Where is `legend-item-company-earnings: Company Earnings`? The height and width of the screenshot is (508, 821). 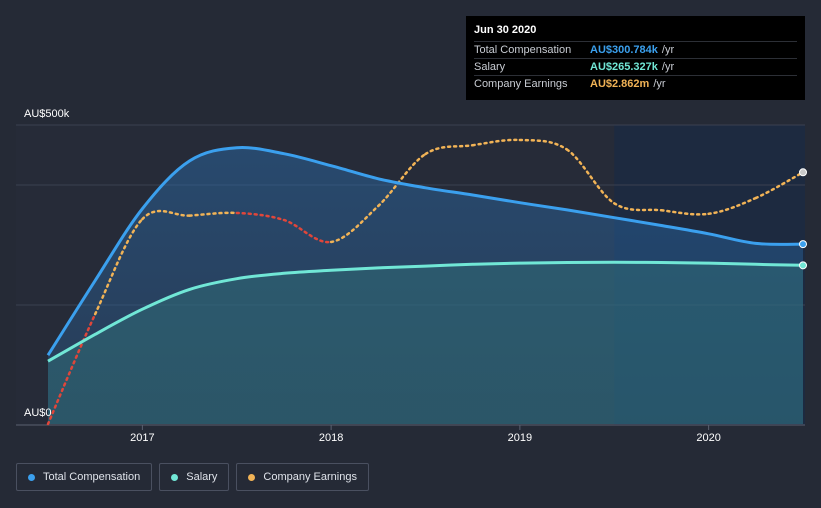
legend-item-company-earnings: Company Earnings is located at coordinates (302, 477).